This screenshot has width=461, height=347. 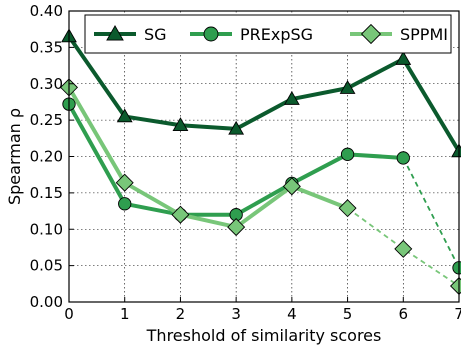 I want to click on y-tick-label: 0.20, so click(x=46, y=157).